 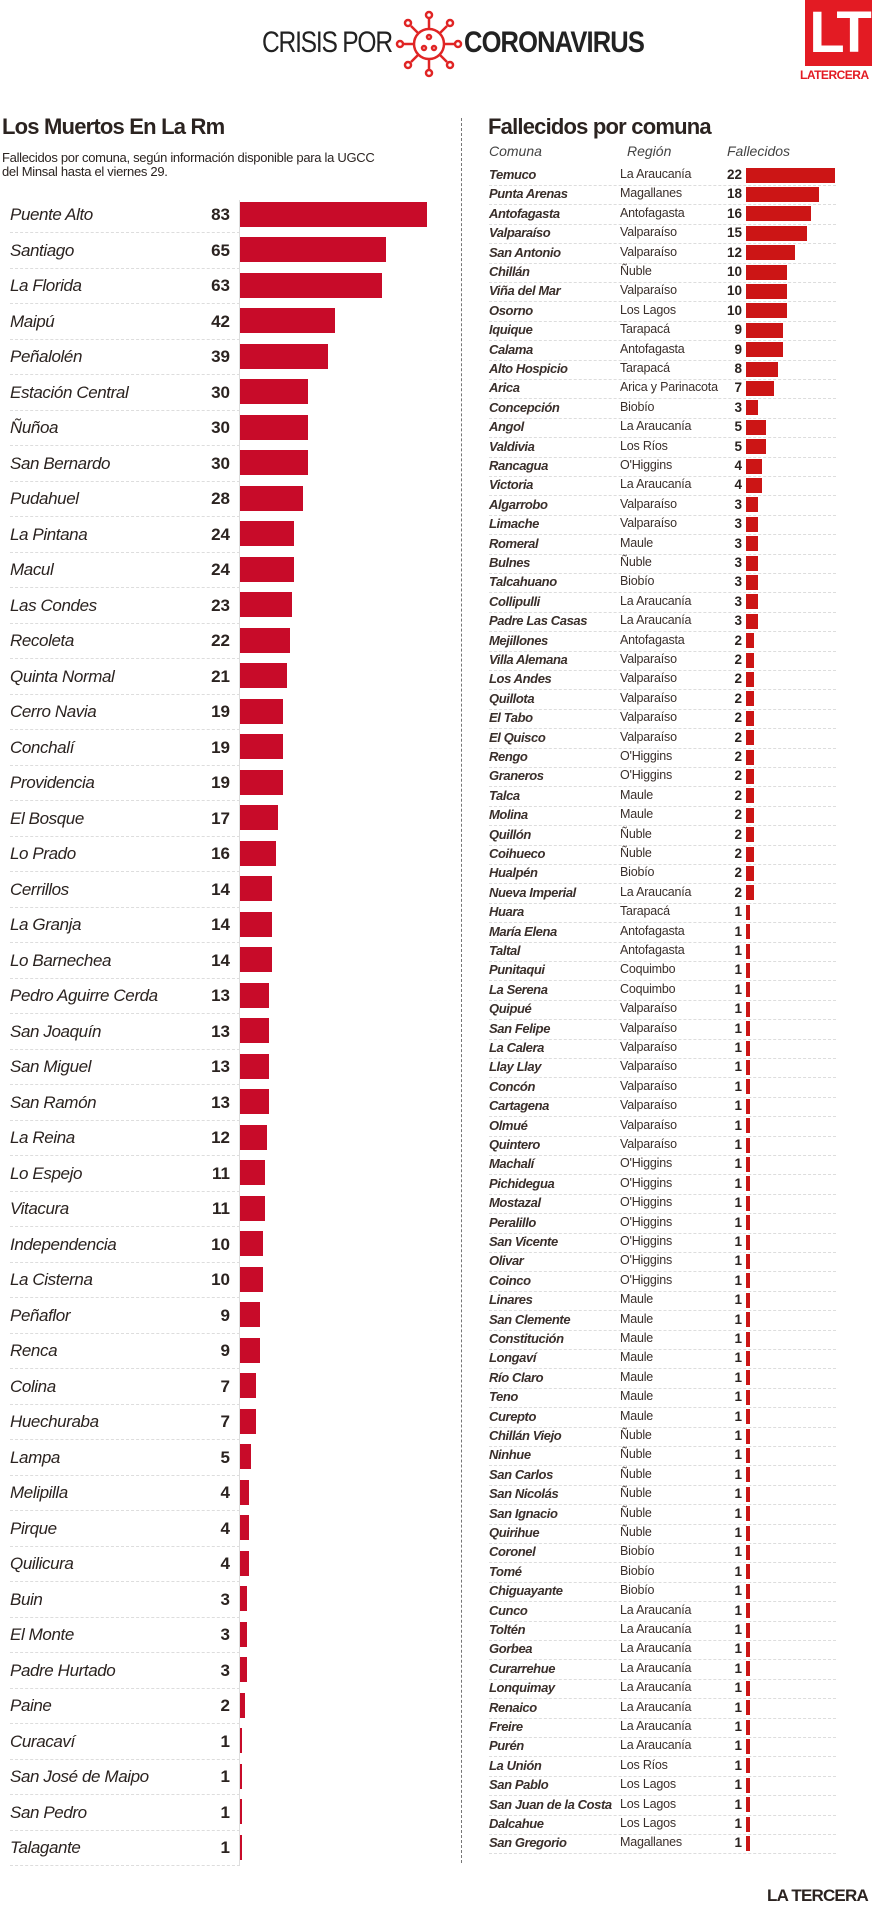 I want to click on comuna-name: San Miguel, so click(x=51, y=1066).